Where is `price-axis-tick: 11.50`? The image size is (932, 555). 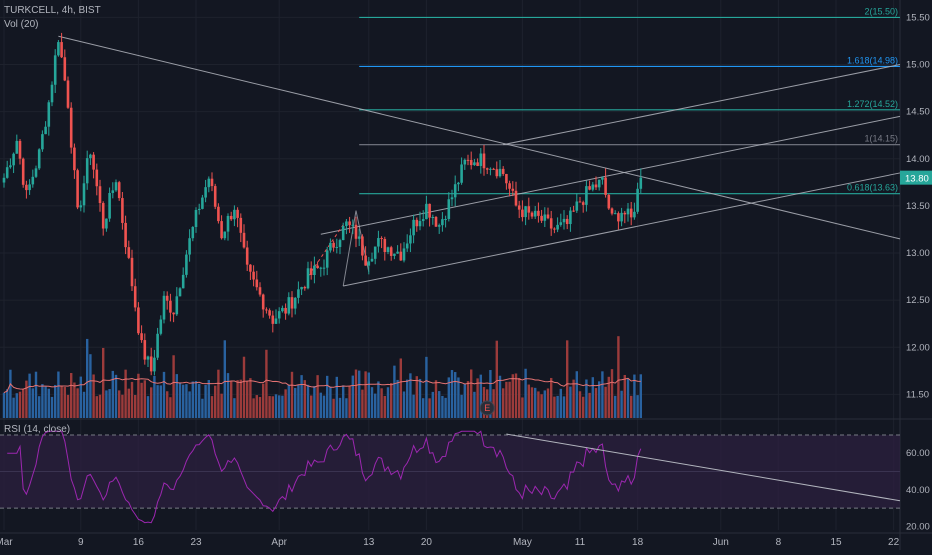
price-axis-tick: 11.50 is located at coordinates (917, 394).